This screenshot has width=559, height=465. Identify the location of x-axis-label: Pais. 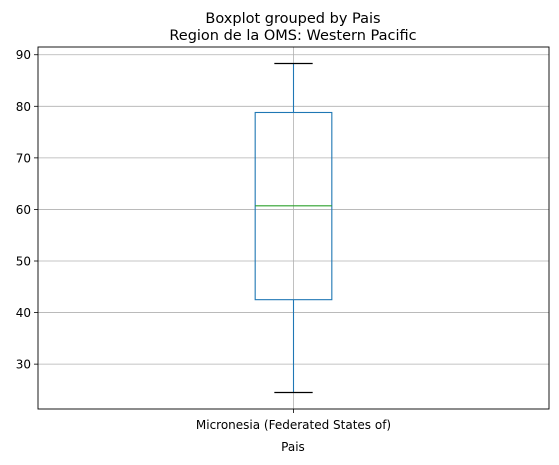
(293, 447).